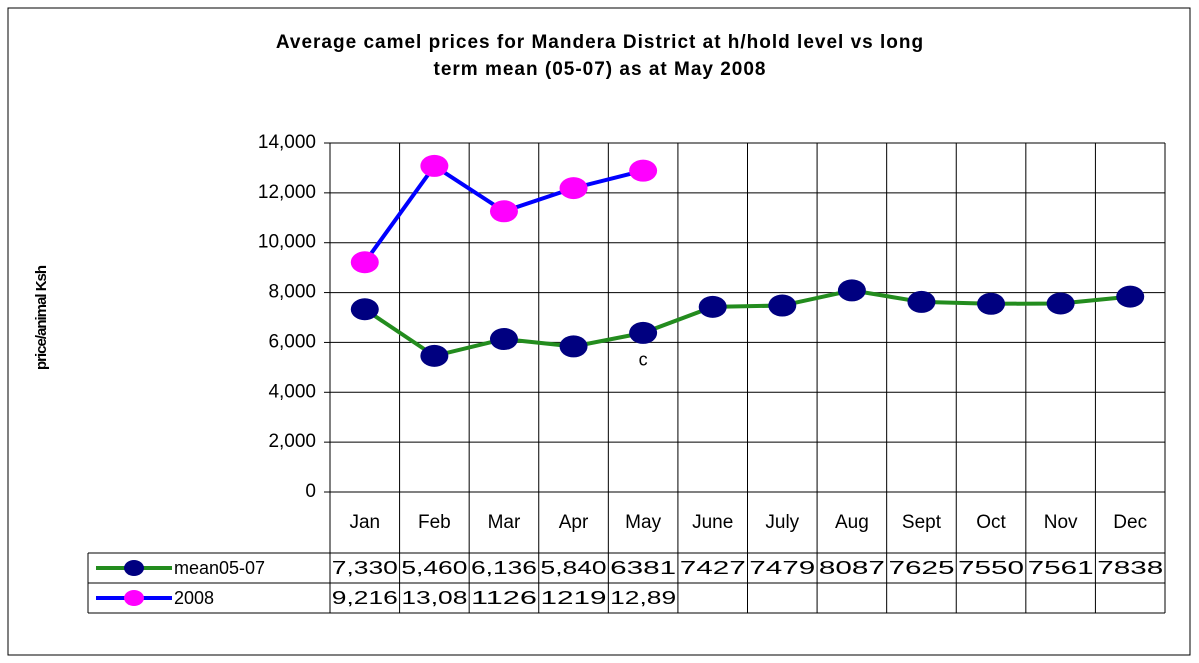  Describe the element at coordinates (600, 69) in the screenshot. I see `chart-title: term mean (05-07) as at May 2008` at that location.